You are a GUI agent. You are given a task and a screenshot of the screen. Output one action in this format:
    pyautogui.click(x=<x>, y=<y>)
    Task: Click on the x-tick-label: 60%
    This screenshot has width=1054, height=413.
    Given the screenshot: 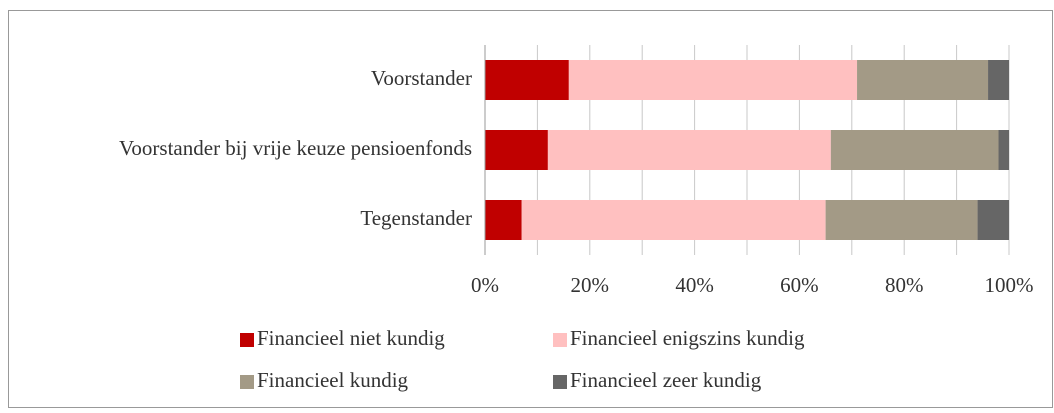 What is the action you would take?
    pyautogui.click(x=799, y=285)
    